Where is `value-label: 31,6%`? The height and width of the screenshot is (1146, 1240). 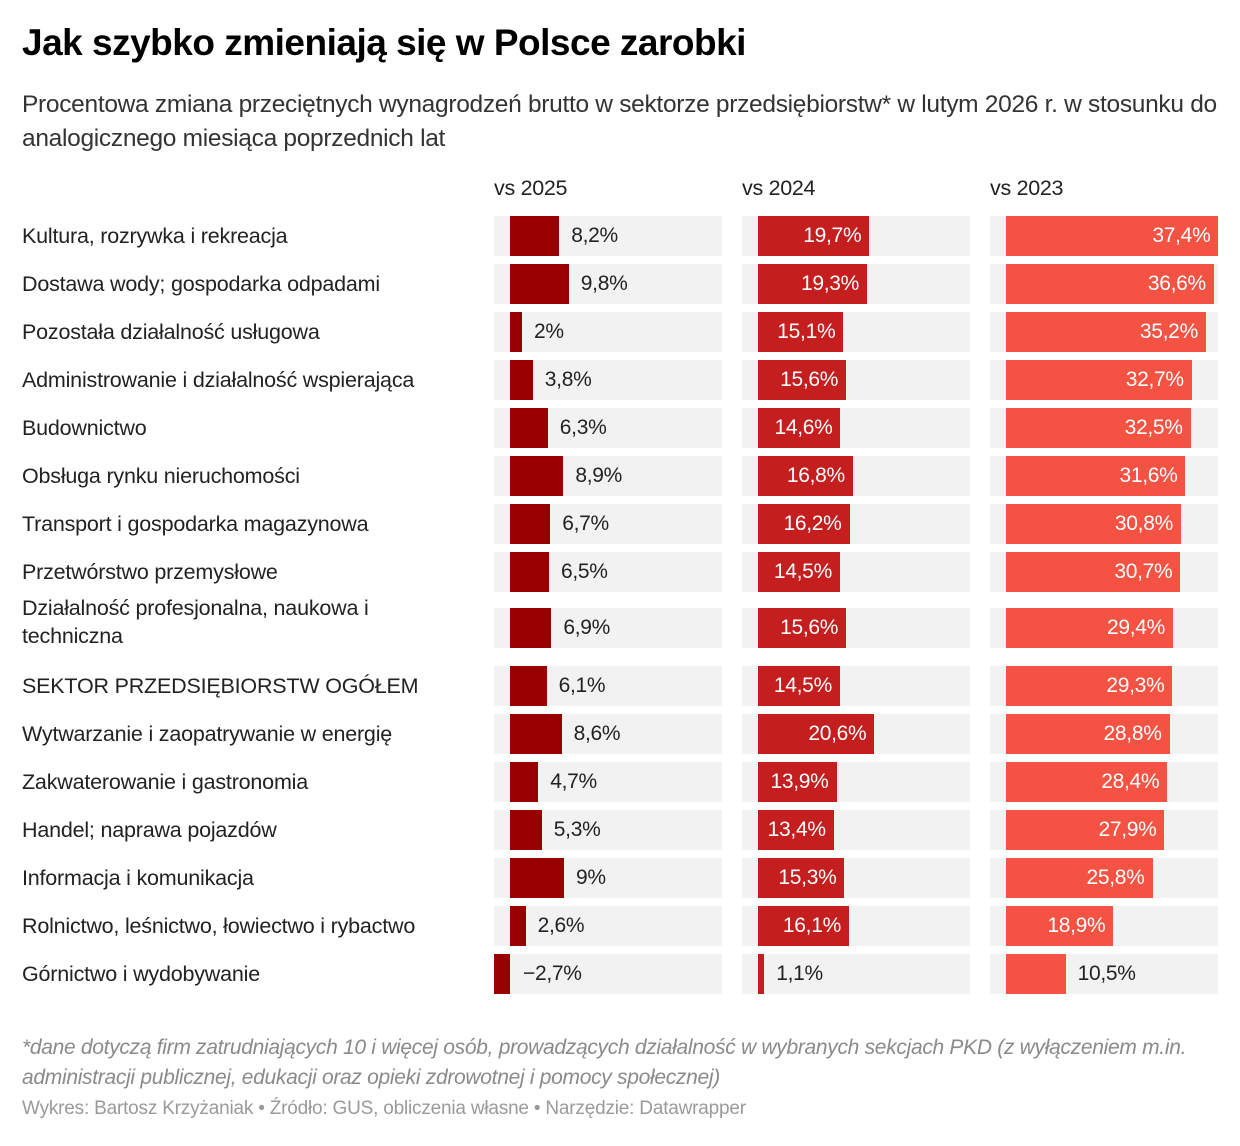
value-label: 31,6% is located at coordinates (1148, 475).